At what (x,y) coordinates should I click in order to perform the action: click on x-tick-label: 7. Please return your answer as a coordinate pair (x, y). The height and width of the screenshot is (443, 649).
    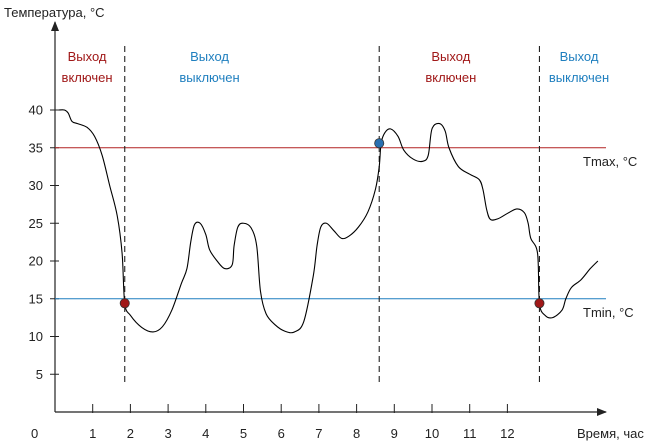
    Looking at the image, I should click on (318, 433).